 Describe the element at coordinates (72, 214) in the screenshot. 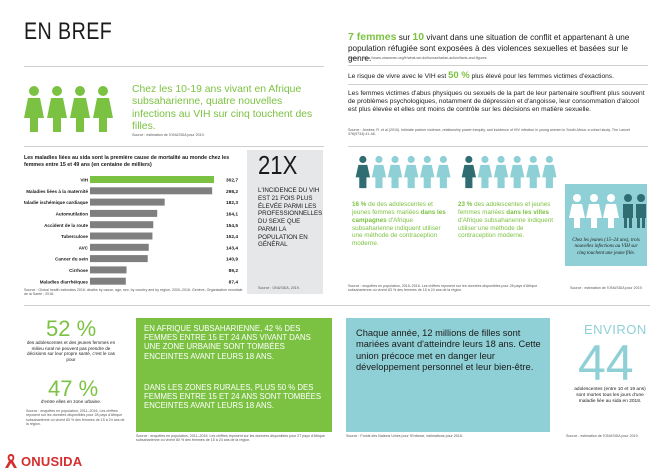

I see `chart-category-label: Automutilation` at that location.